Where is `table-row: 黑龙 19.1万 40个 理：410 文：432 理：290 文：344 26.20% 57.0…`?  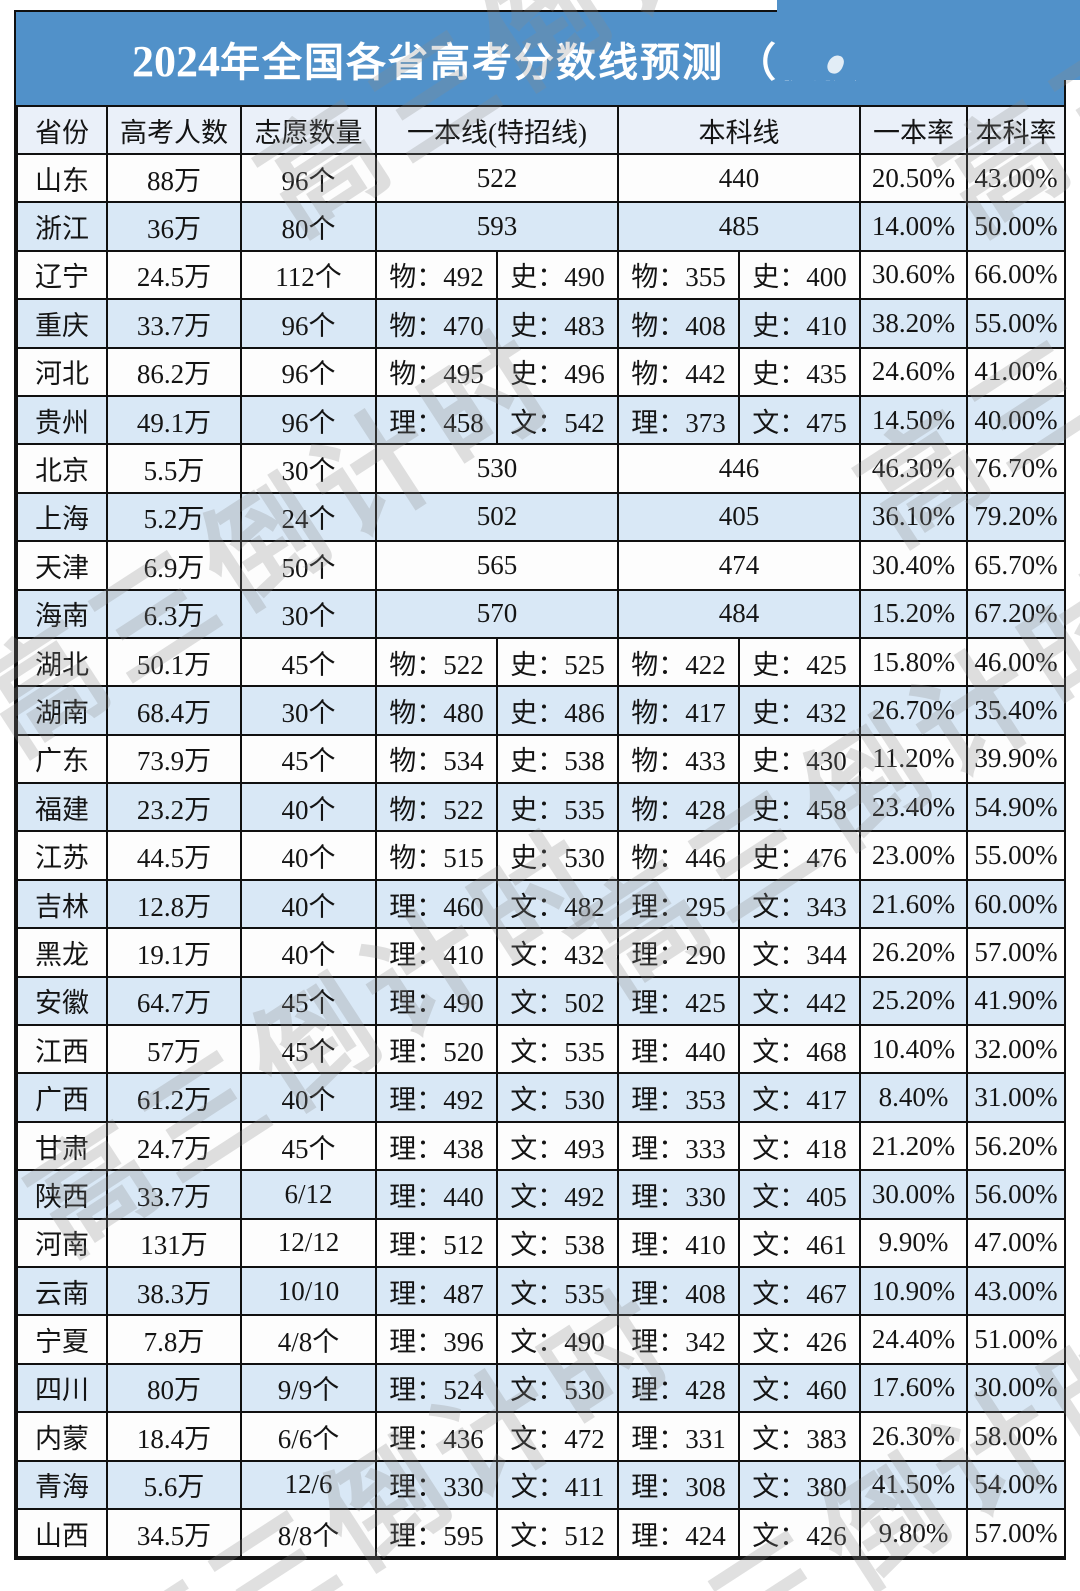
table-row: 黑龙 19.1万 40个 理：410 文：432 理：290 文：344 26.20% 57.0… is located at coordinates (541, 952).